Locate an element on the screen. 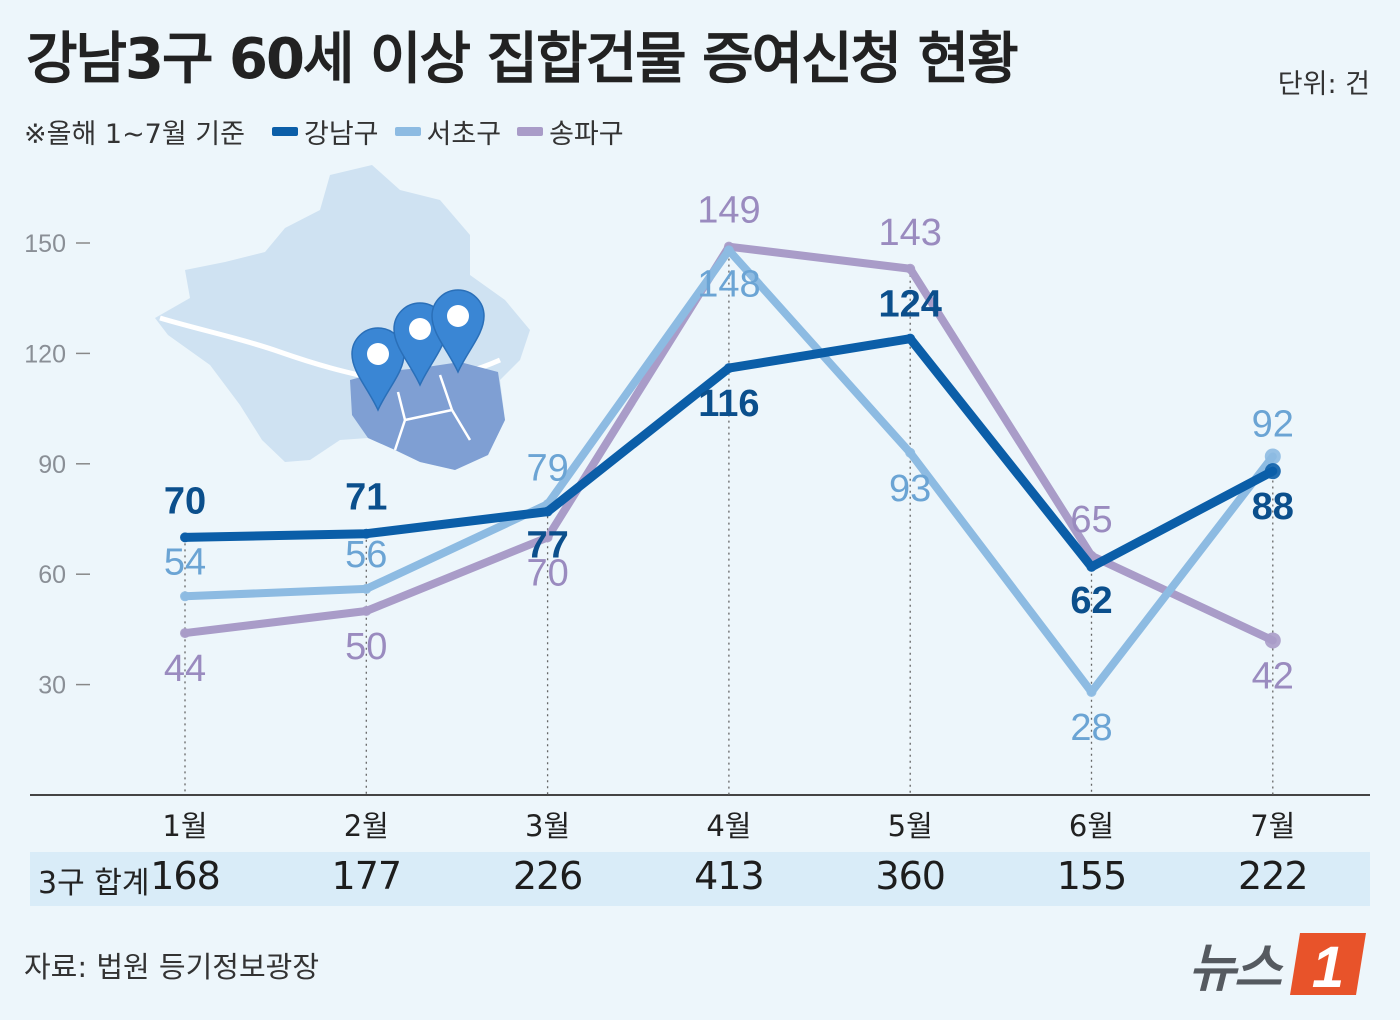 The height and width of the screenshot is (1020, 1400). total-value: 360 is located at coordinates (910, 876).